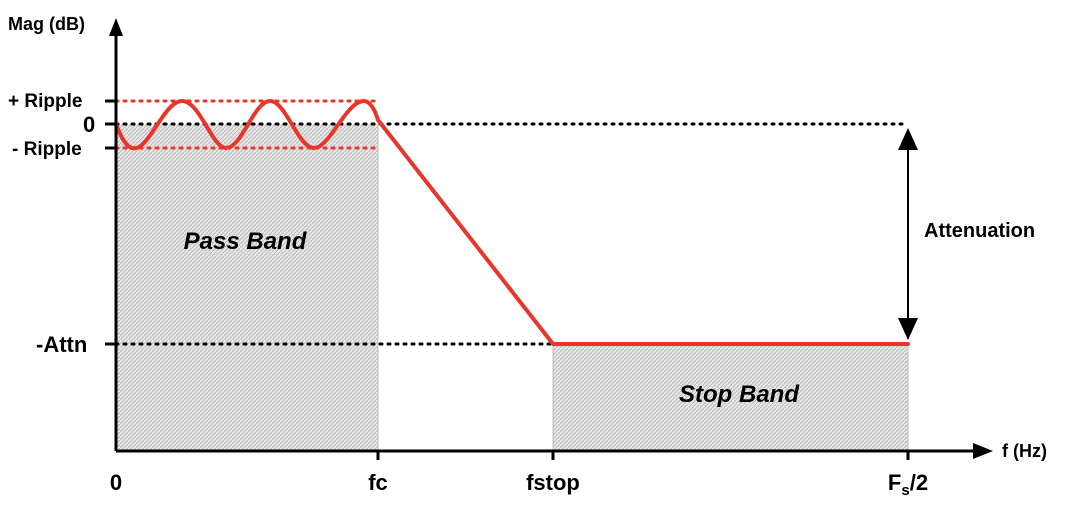  Describe the element at coordinates (116, 27) in the screenshot. I see `y-axis-arrow` at that location.